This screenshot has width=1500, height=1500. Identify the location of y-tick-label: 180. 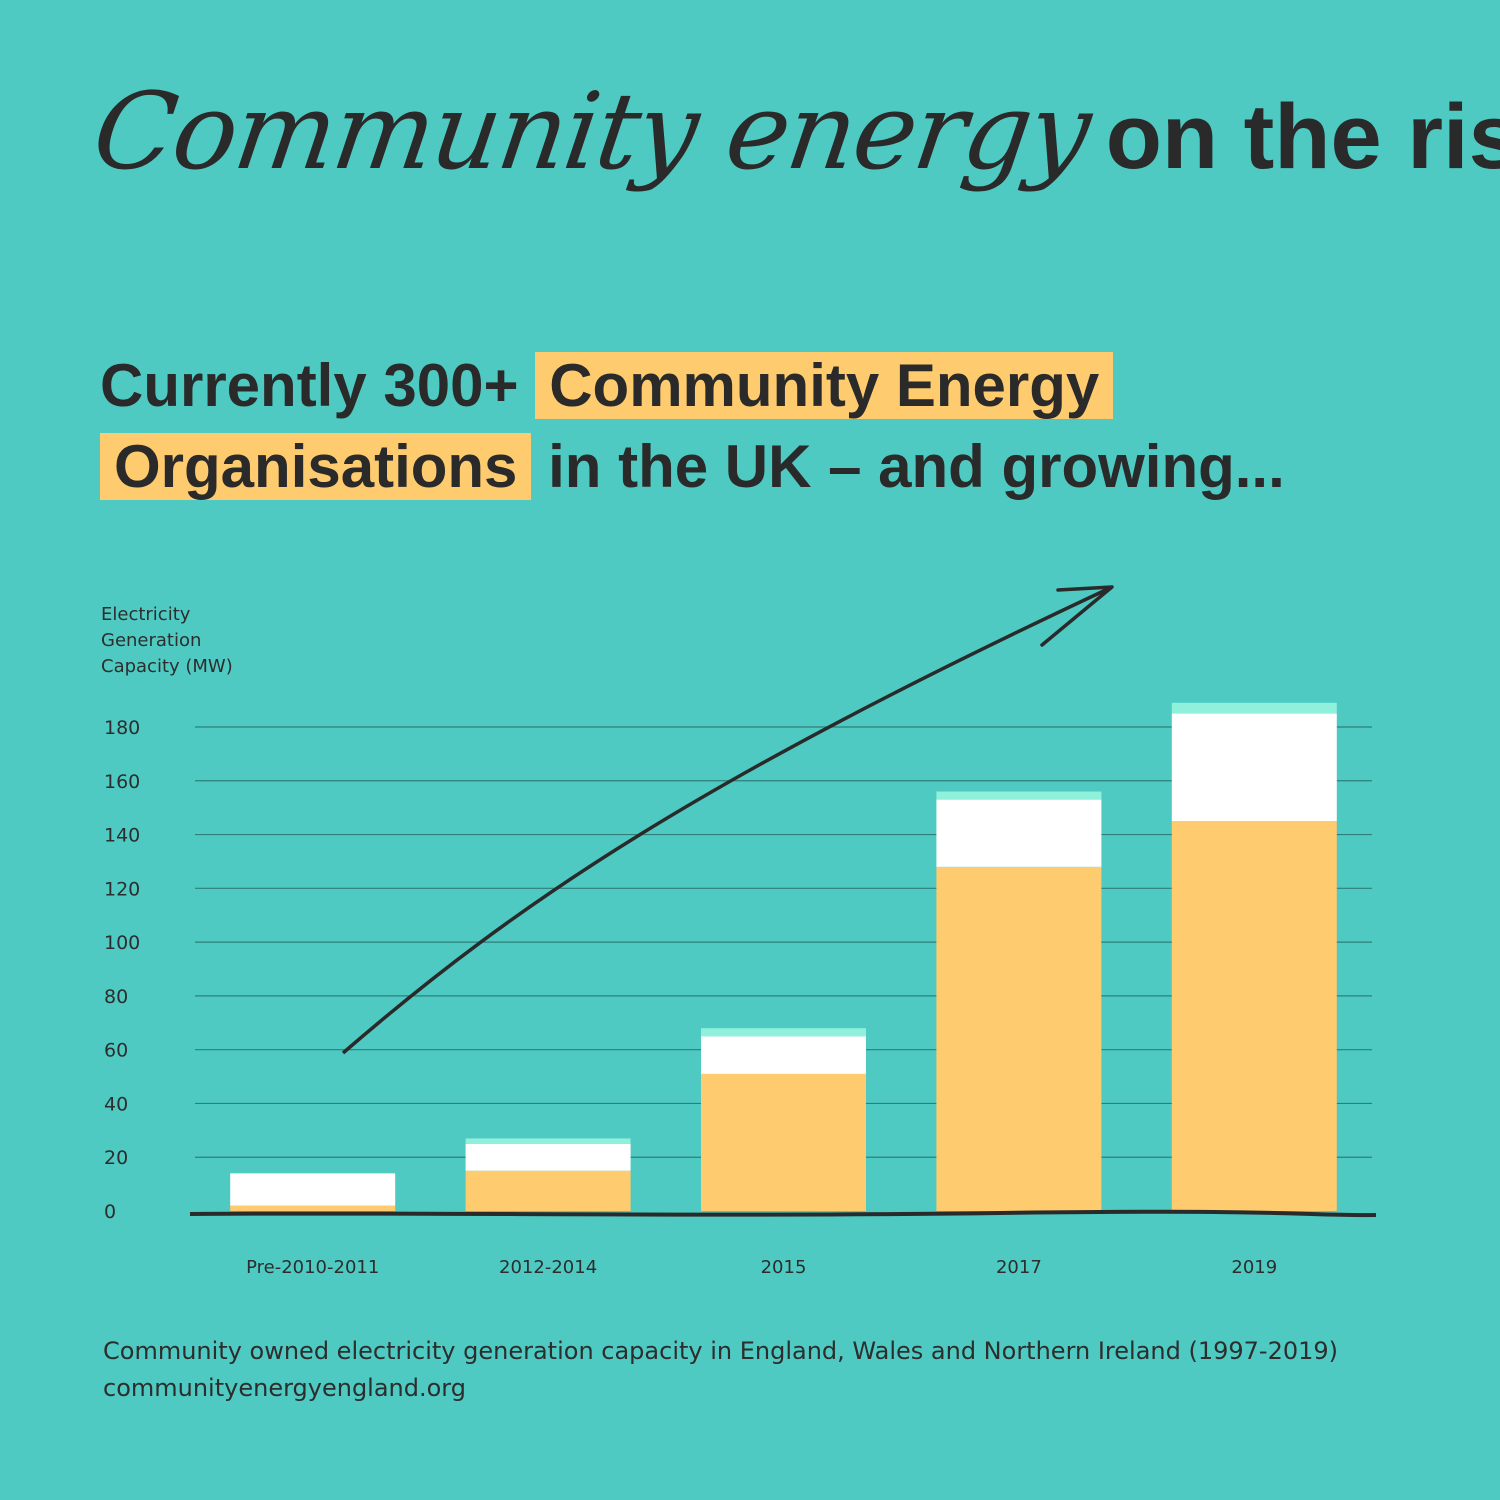
(122, 728).